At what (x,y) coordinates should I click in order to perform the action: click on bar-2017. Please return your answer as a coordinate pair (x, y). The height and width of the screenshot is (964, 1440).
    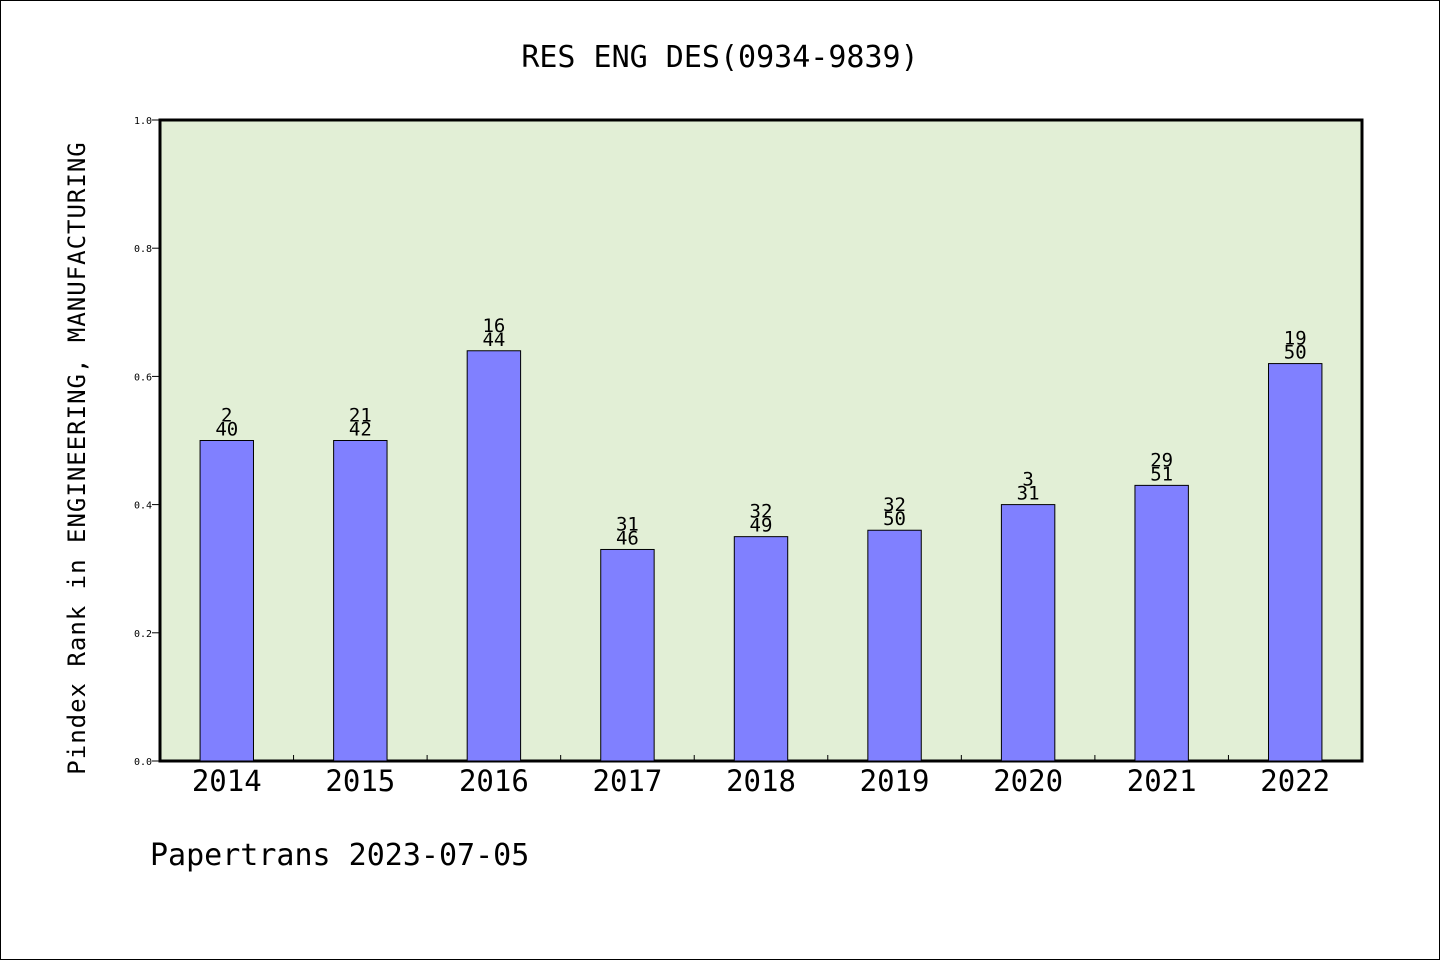
    Looking at the image, I should click on (627, 655).